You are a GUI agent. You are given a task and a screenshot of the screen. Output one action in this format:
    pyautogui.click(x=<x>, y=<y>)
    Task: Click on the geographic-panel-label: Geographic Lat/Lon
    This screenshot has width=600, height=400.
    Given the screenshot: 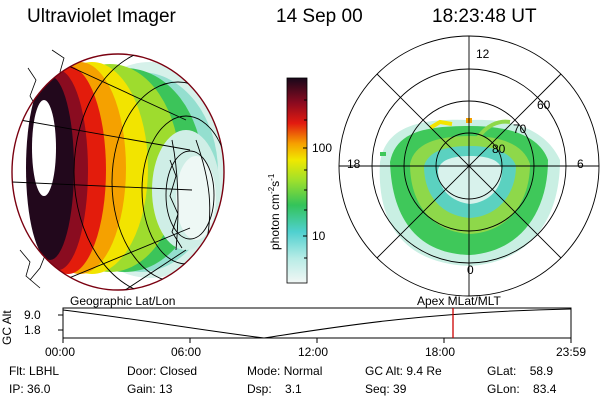 What is the action you would take?
    pyautogui.click(x=123, y=301)
    